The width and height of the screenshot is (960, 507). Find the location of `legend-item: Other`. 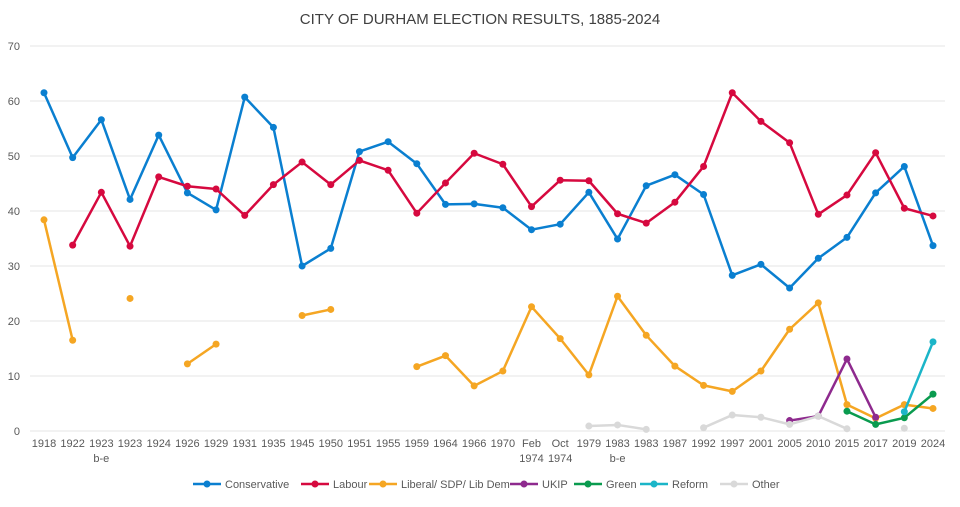

legend-item: Other is located at coordinates (750, 485).